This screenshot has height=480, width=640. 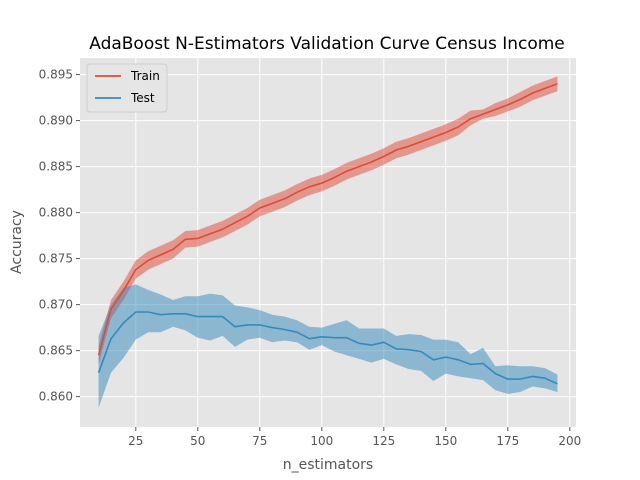 I want to click on x-tick-label: 175, so click(x=507, y=441).